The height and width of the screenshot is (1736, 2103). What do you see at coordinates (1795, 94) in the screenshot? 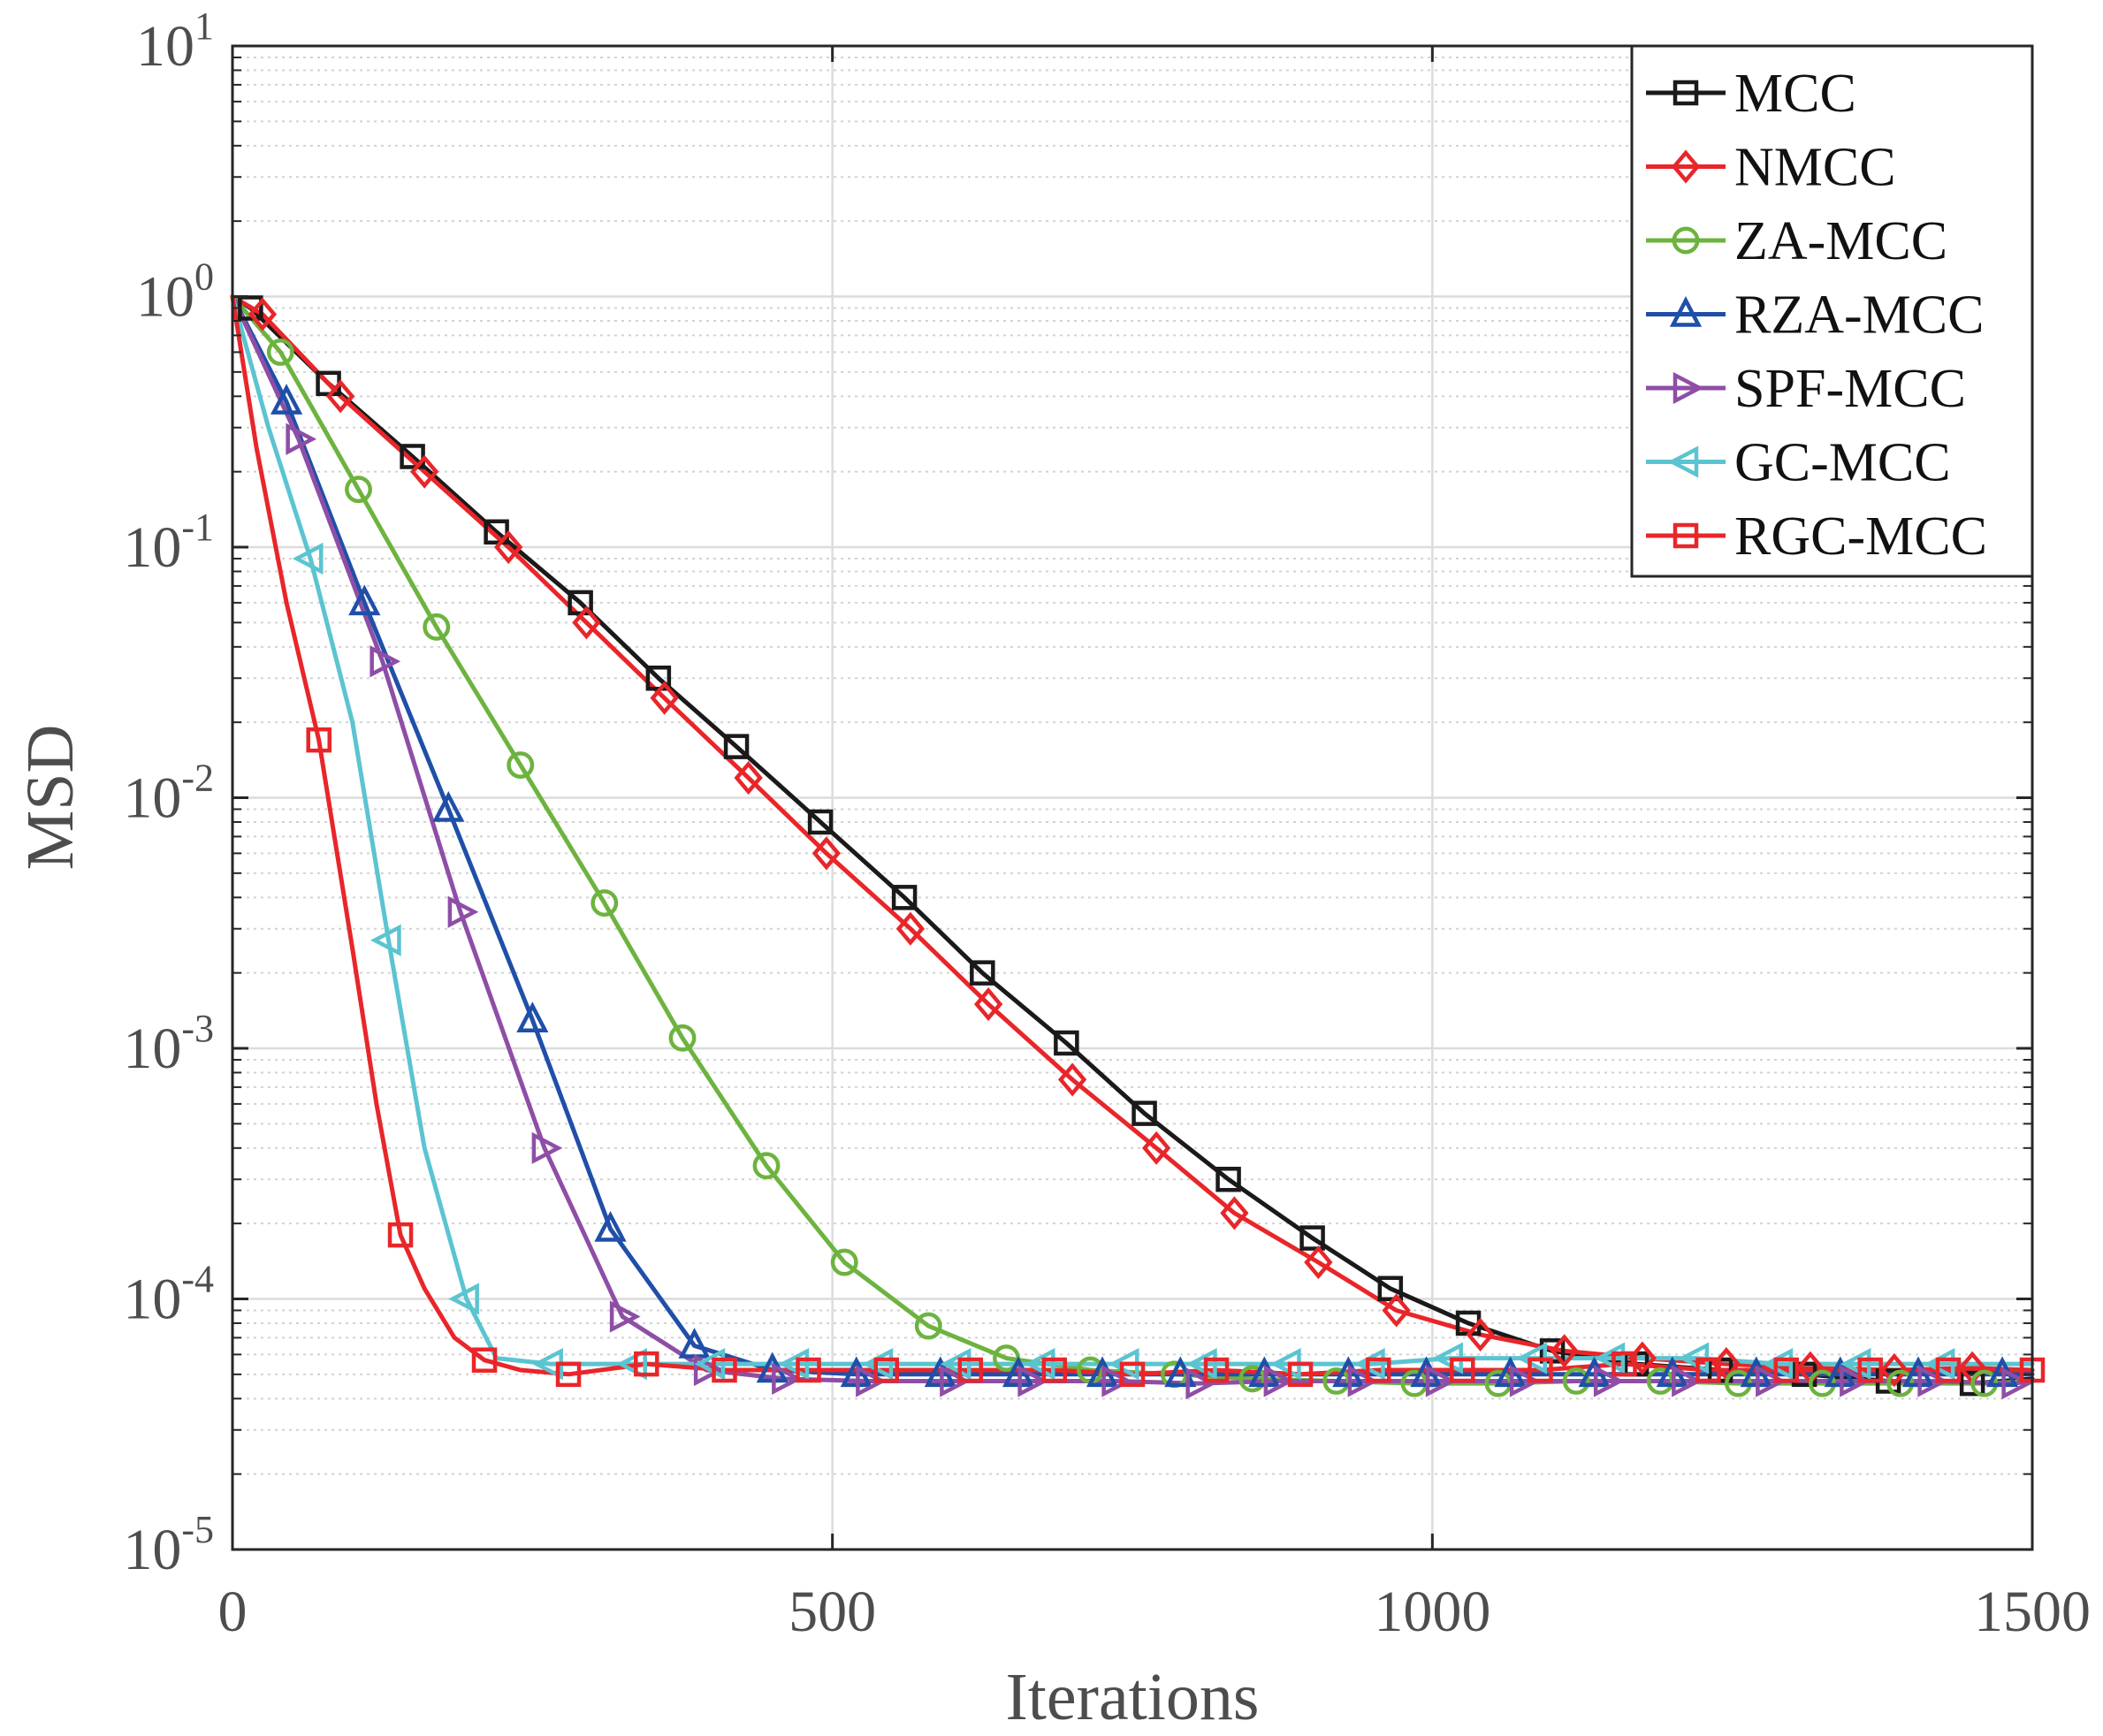
I see `legend-label: MCC` at bounding box center [1795, 94].